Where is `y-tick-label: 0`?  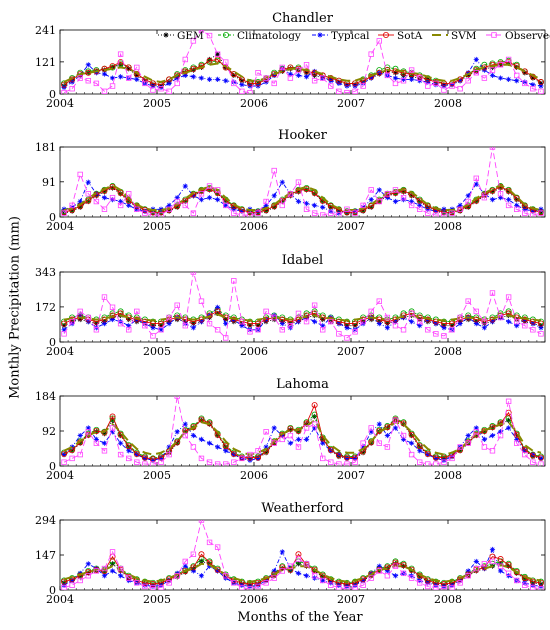 y-tick-label: 0 is located at coordinates (52, 342).